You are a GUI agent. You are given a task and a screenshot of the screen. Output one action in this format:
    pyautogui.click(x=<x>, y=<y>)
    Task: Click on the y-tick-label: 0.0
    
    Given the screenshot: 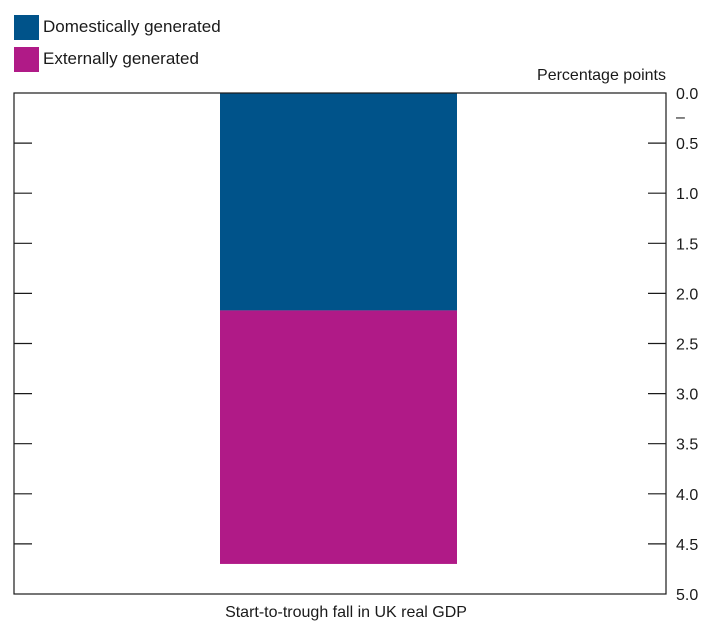 What is the action you would take?
    pyautogui.click(x=687, y=94)
    